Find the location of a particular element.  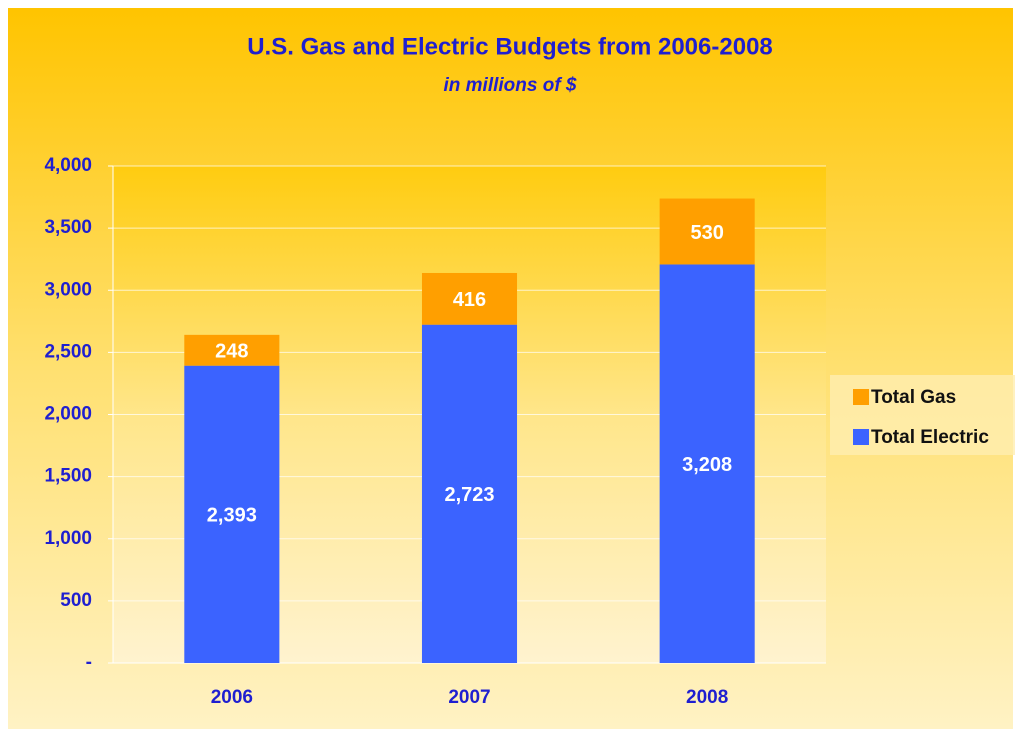

legend-label: Total Gas is located at coordinates (913, 397).